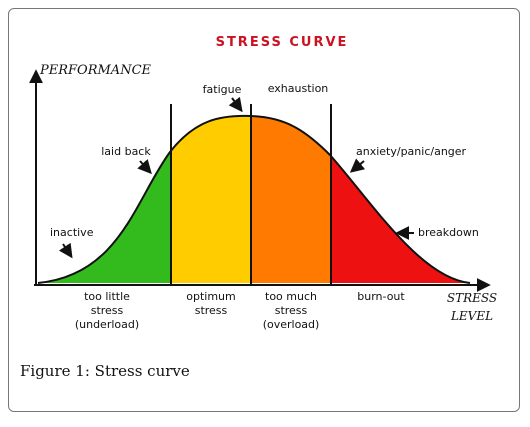 This screenshot has height=427, width=530. What do you see at coordinates (72, 232) in the screenshot?
I see `annotation-inactive: inactive` at bounding box center [72, 232].